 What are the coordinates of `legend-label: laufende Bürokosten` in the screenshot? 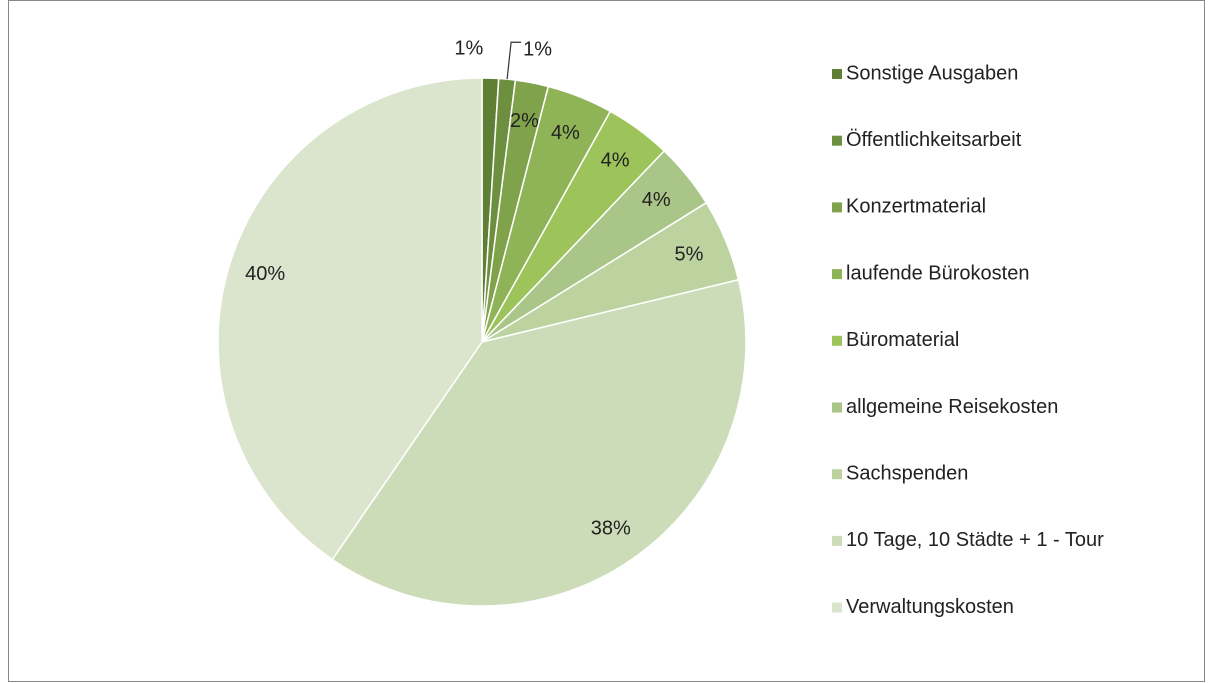 It's located at (937, 273).